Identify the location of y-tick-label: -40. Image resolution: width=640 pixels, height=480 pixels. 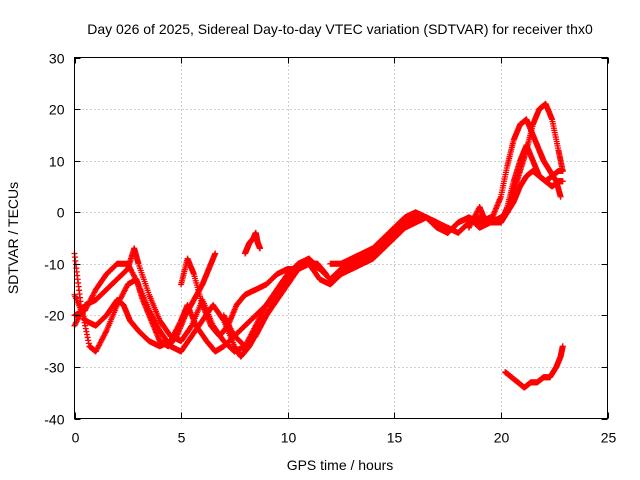
(54, 420).